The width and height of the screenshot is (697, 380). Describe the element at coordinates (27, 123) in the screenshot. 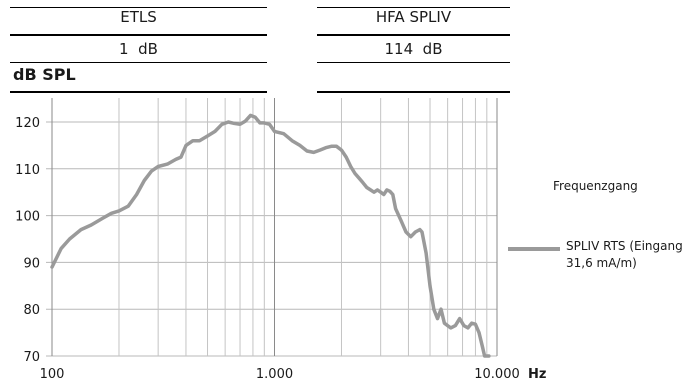

I see `y-tick-label: 120` at that location.